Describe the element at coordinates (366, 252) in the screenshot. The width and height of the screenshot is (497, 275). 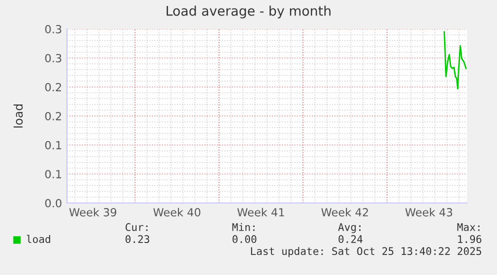
I see `text: Last update: Sat Oct 25 13:40:22 2025` at that location.